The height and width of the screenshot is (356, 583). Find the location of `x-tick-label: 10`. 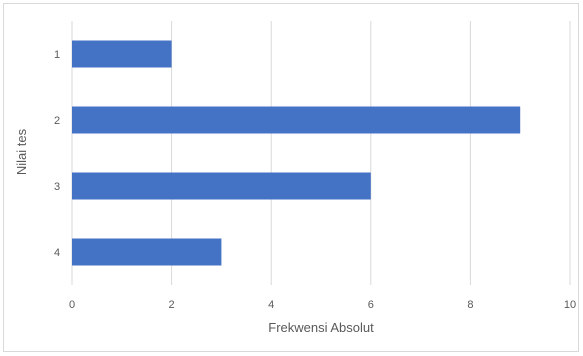

x-tick-label: 10 is located at coordinates (570, 305).